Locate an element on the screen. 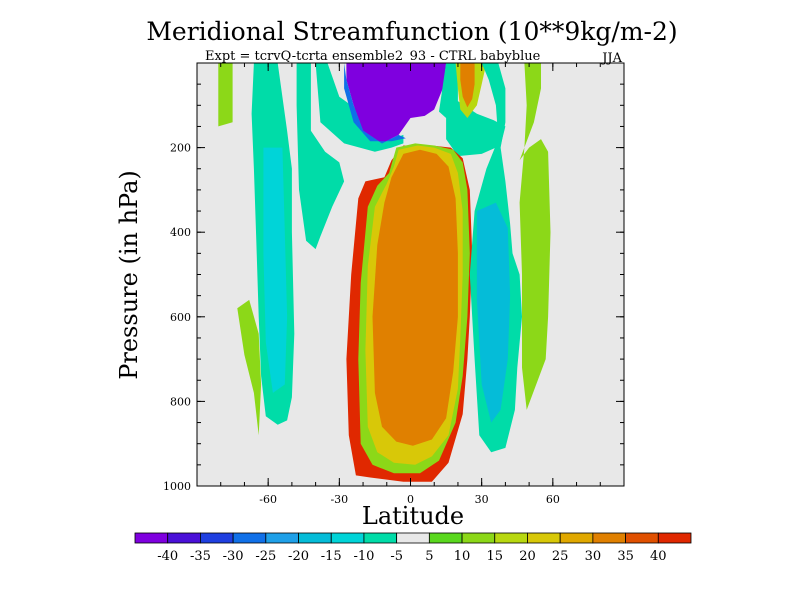 The image size is (800, 600). x-axis-label: Latitude is located at coordinates (413, 516).